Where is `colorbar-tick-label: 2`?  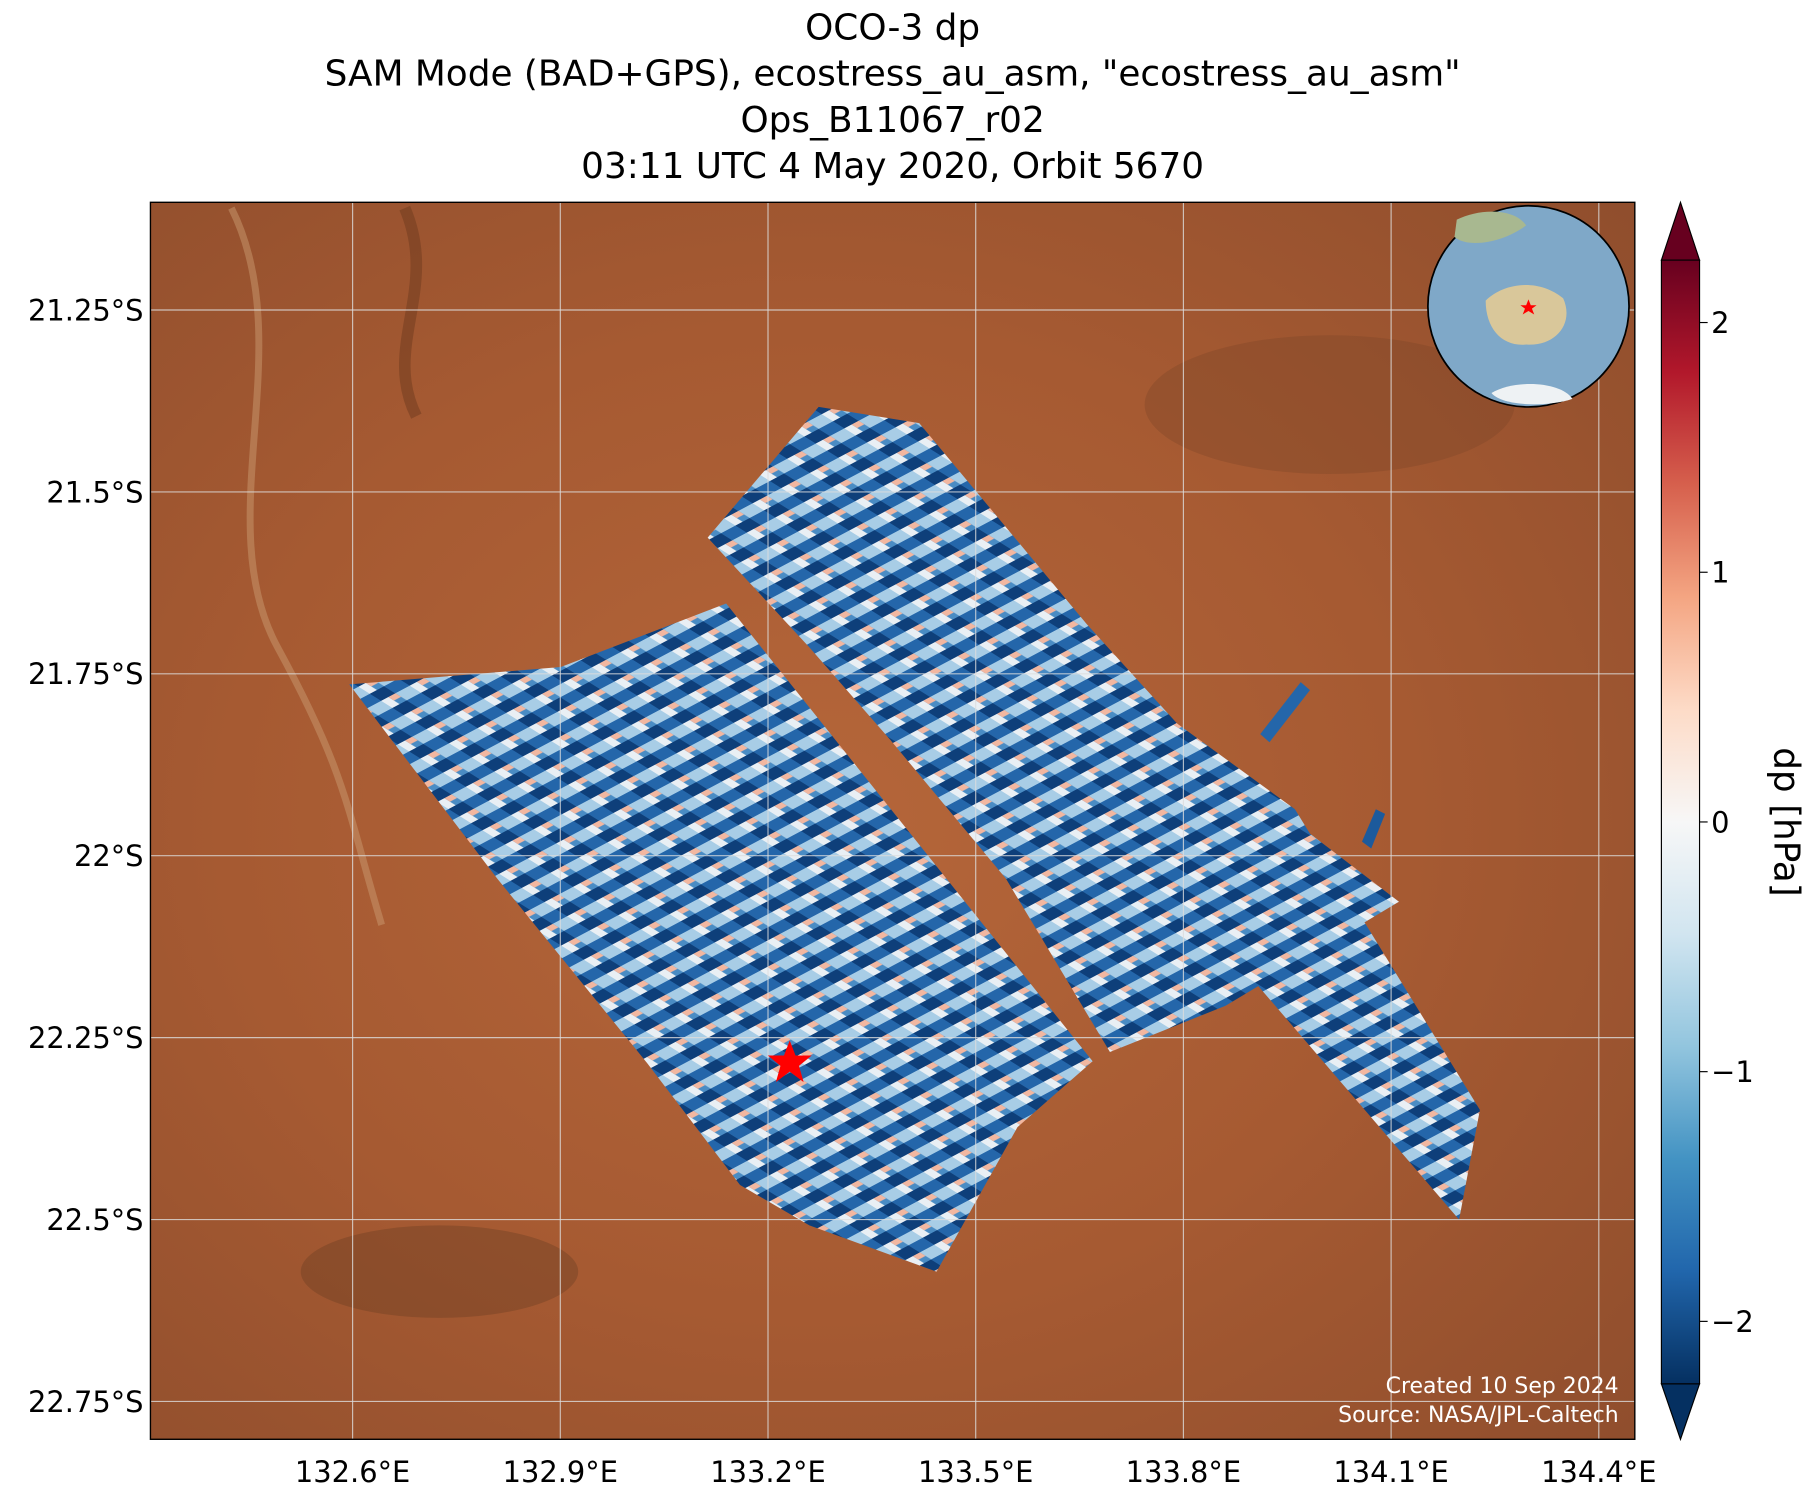 colorbar-tick-label: 2 is located at coordinates (1720, 323).